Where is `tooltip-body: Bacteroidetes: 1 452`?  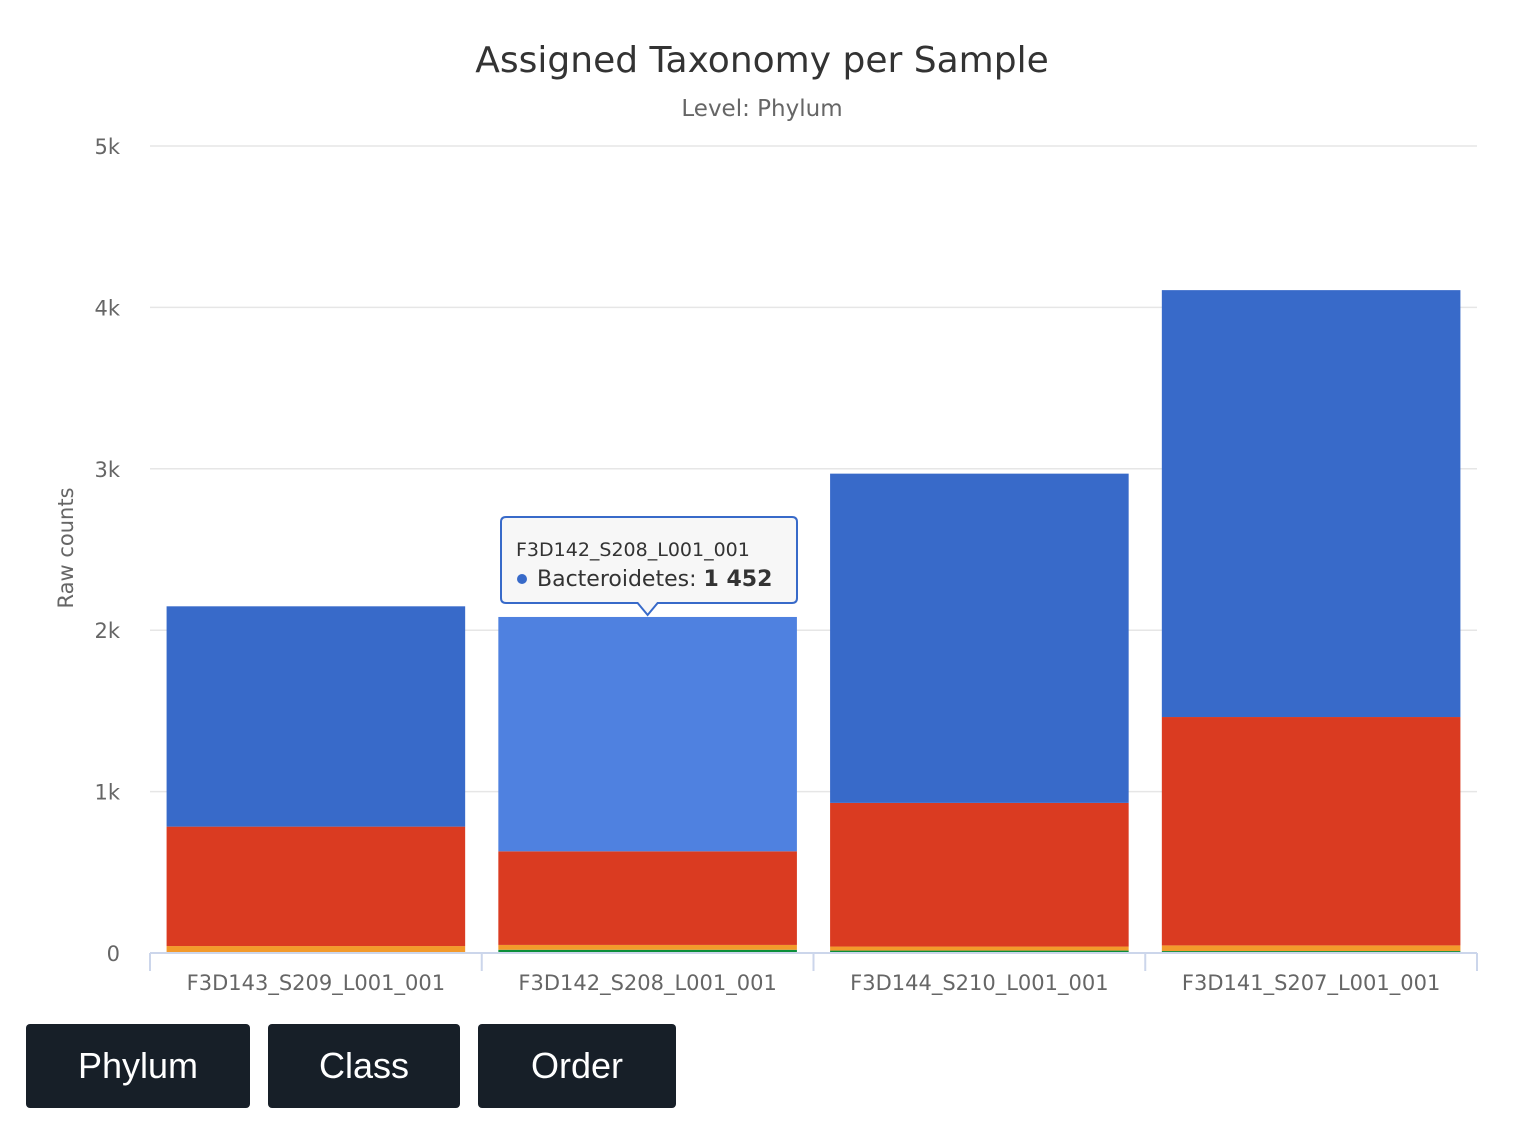 tooltip-body: Bacteroidetes: 1 452 is located at coordinates (654, 579).